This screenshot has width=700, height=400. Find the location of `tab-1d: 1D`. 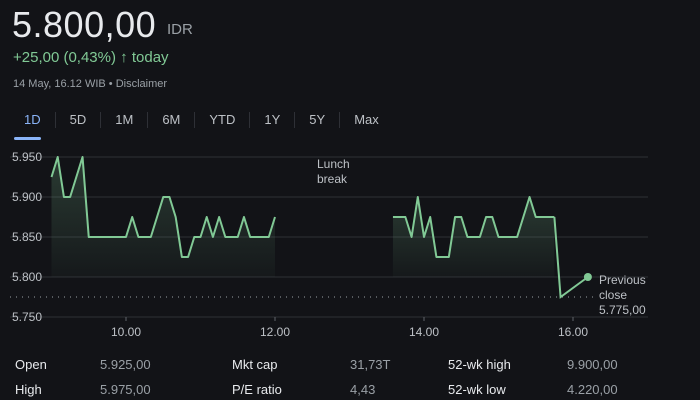

tab-1d: 1D is located at coordinates (32, 125).